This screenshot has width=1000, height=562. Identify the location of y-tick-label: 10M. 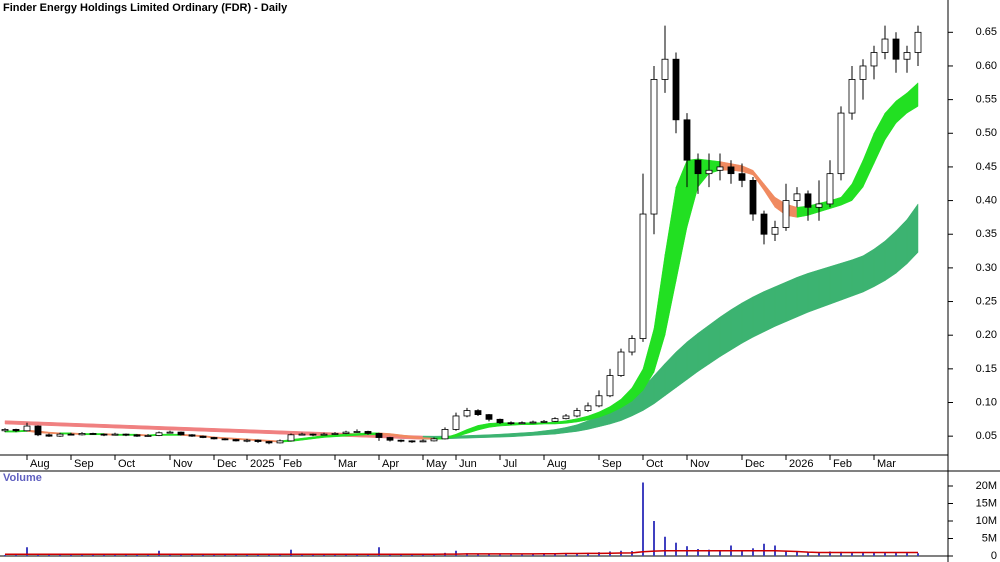
(986, 521).